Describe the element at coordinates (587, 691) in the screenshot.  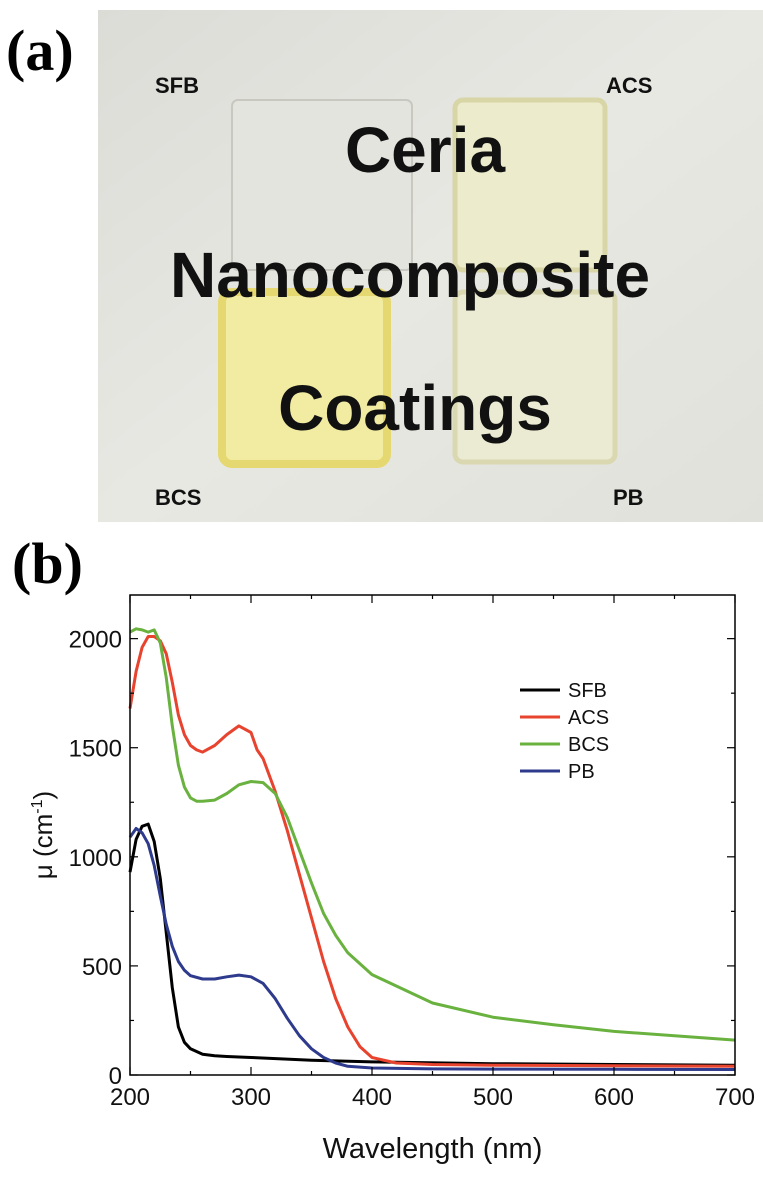
I see `legend-label-sfb: SFB` at that location.